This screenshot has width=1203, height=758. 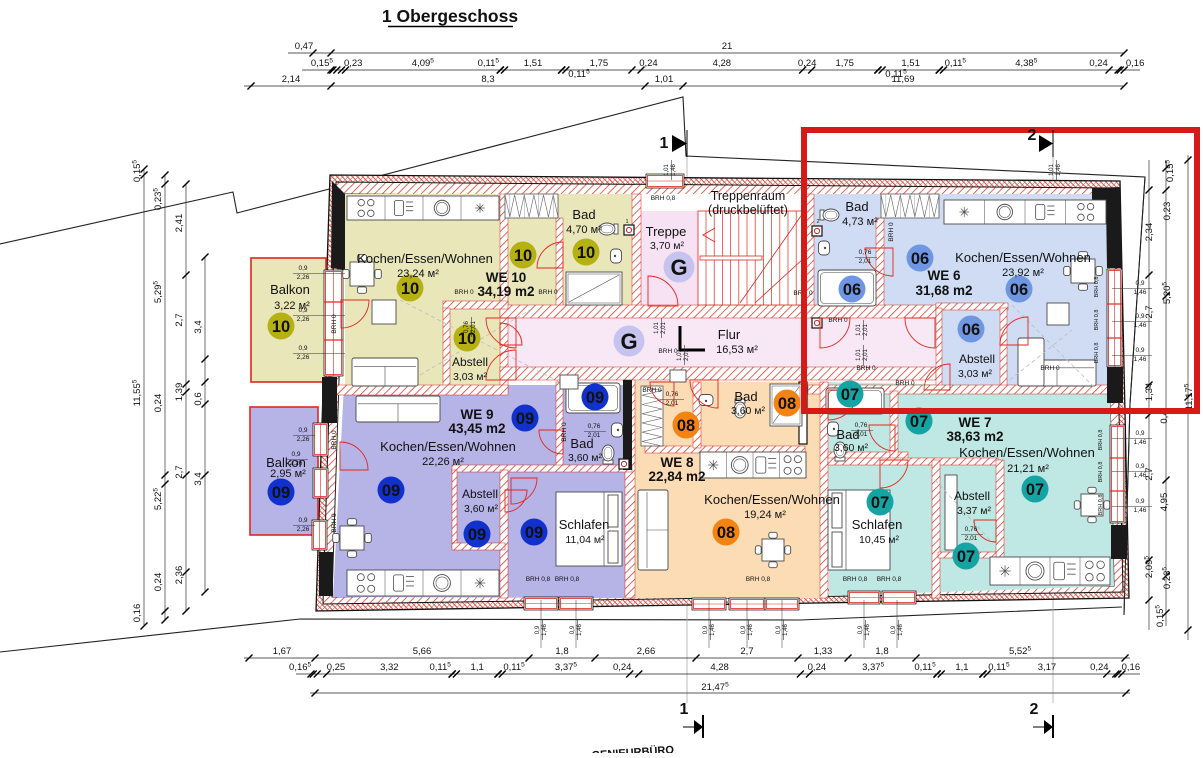 What do you see at coordinates (1190, 396) in the screenshot?
I see `svg-text: 11,175` at bounding box center [1190, 396].